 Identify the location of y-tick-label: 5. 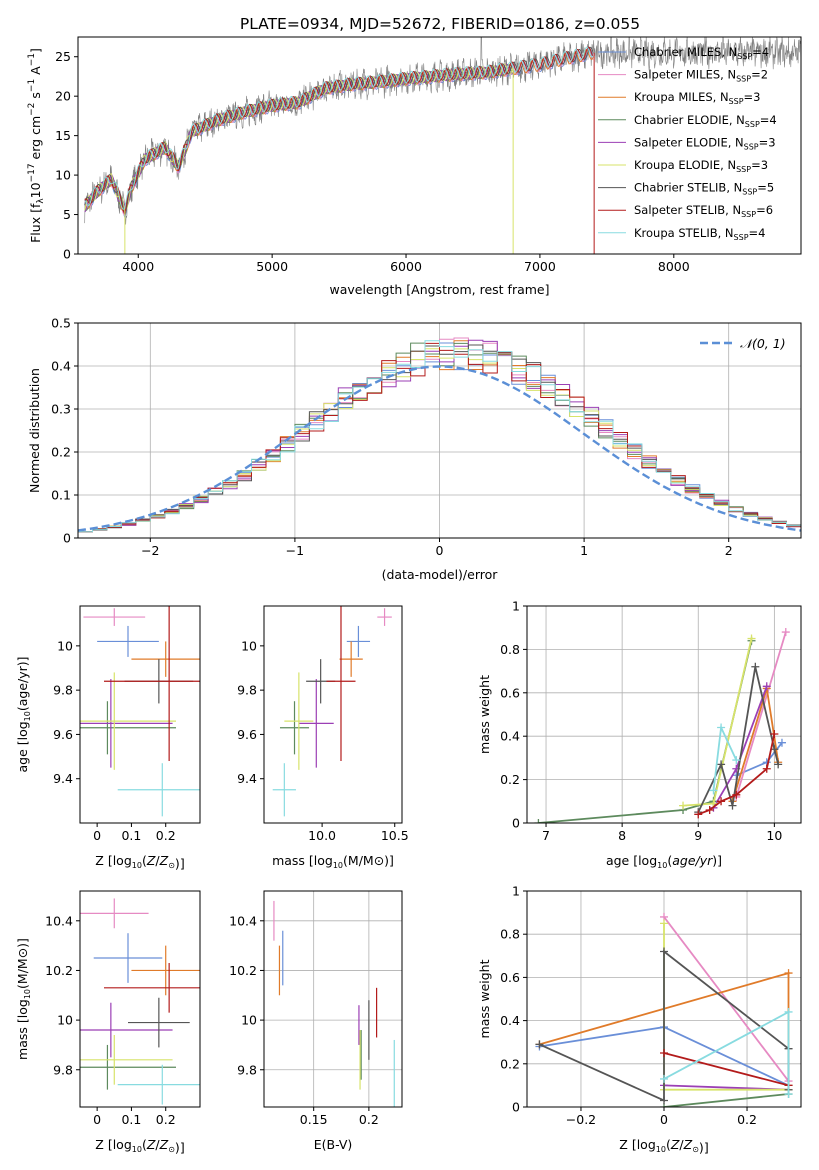
(67, 214).